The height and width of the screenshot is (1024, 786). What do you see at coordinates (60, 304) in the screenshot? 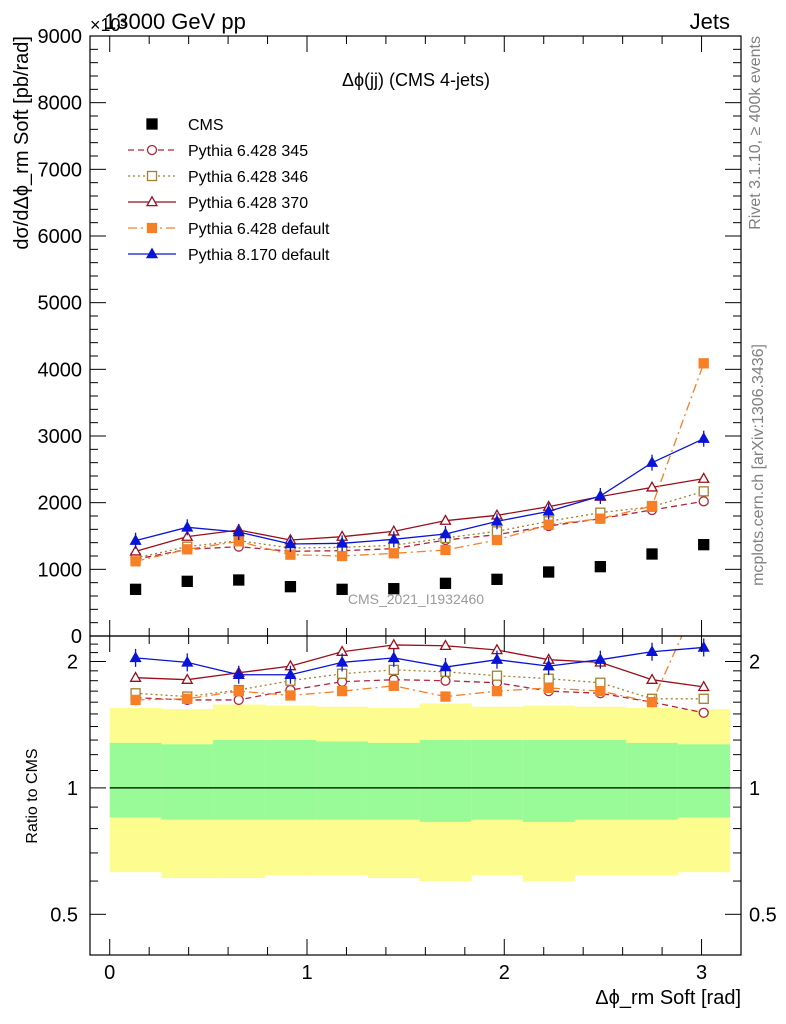
I see `y-tick-label: 5000` at bounding box center [60, 304].